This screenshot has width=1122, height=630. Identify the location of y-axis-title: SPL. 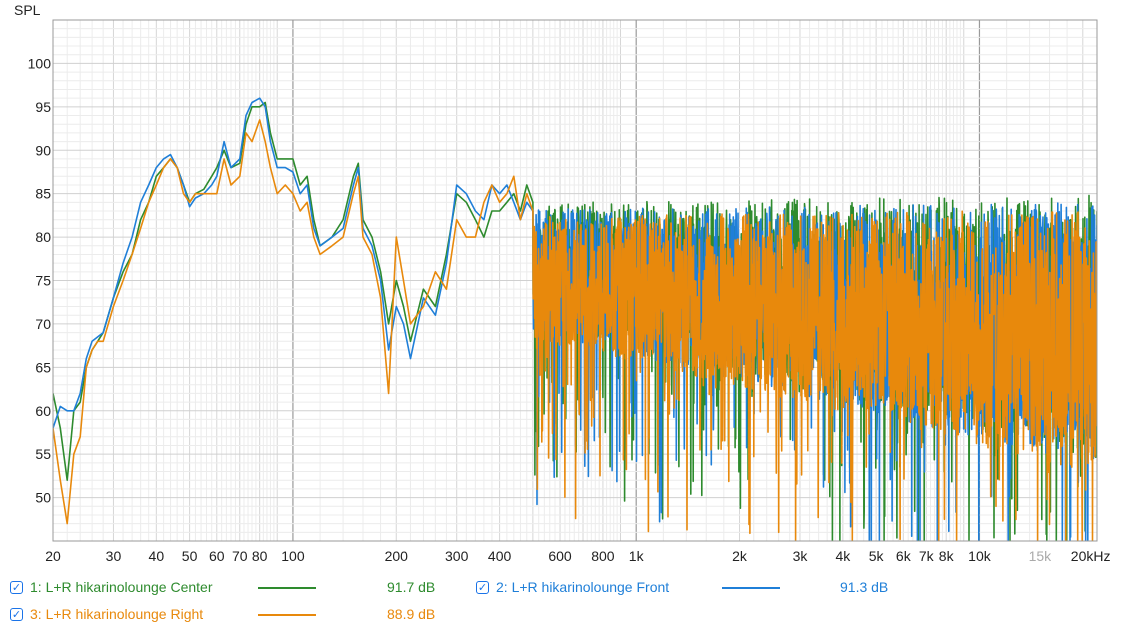
(27, 10).